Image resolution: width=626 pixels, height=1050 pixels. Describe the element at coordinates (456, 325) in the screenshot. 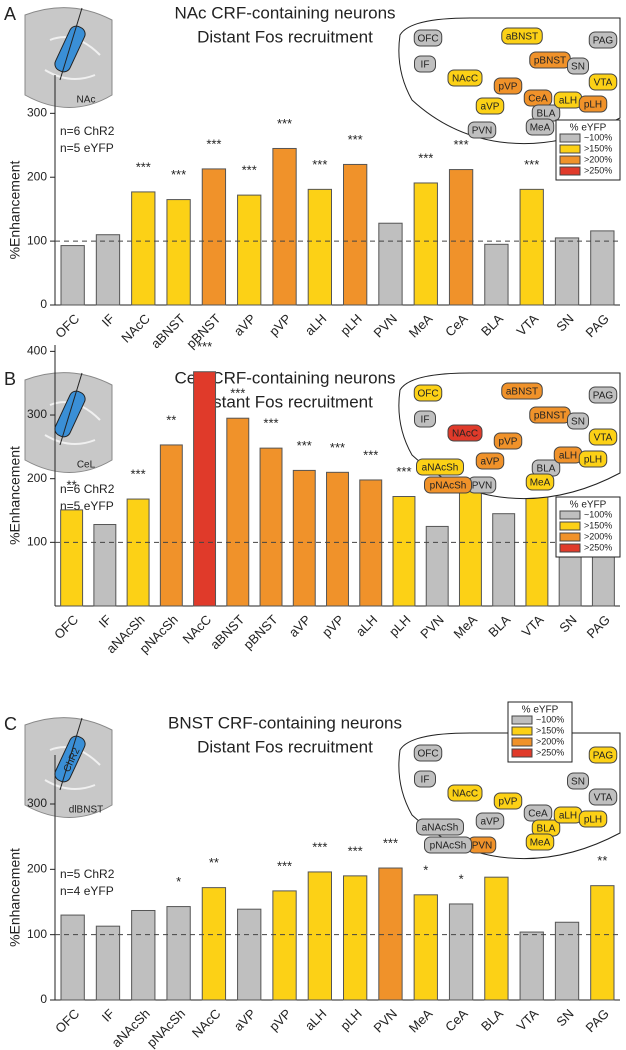

I see `x-tick-label: CeA` at that location.